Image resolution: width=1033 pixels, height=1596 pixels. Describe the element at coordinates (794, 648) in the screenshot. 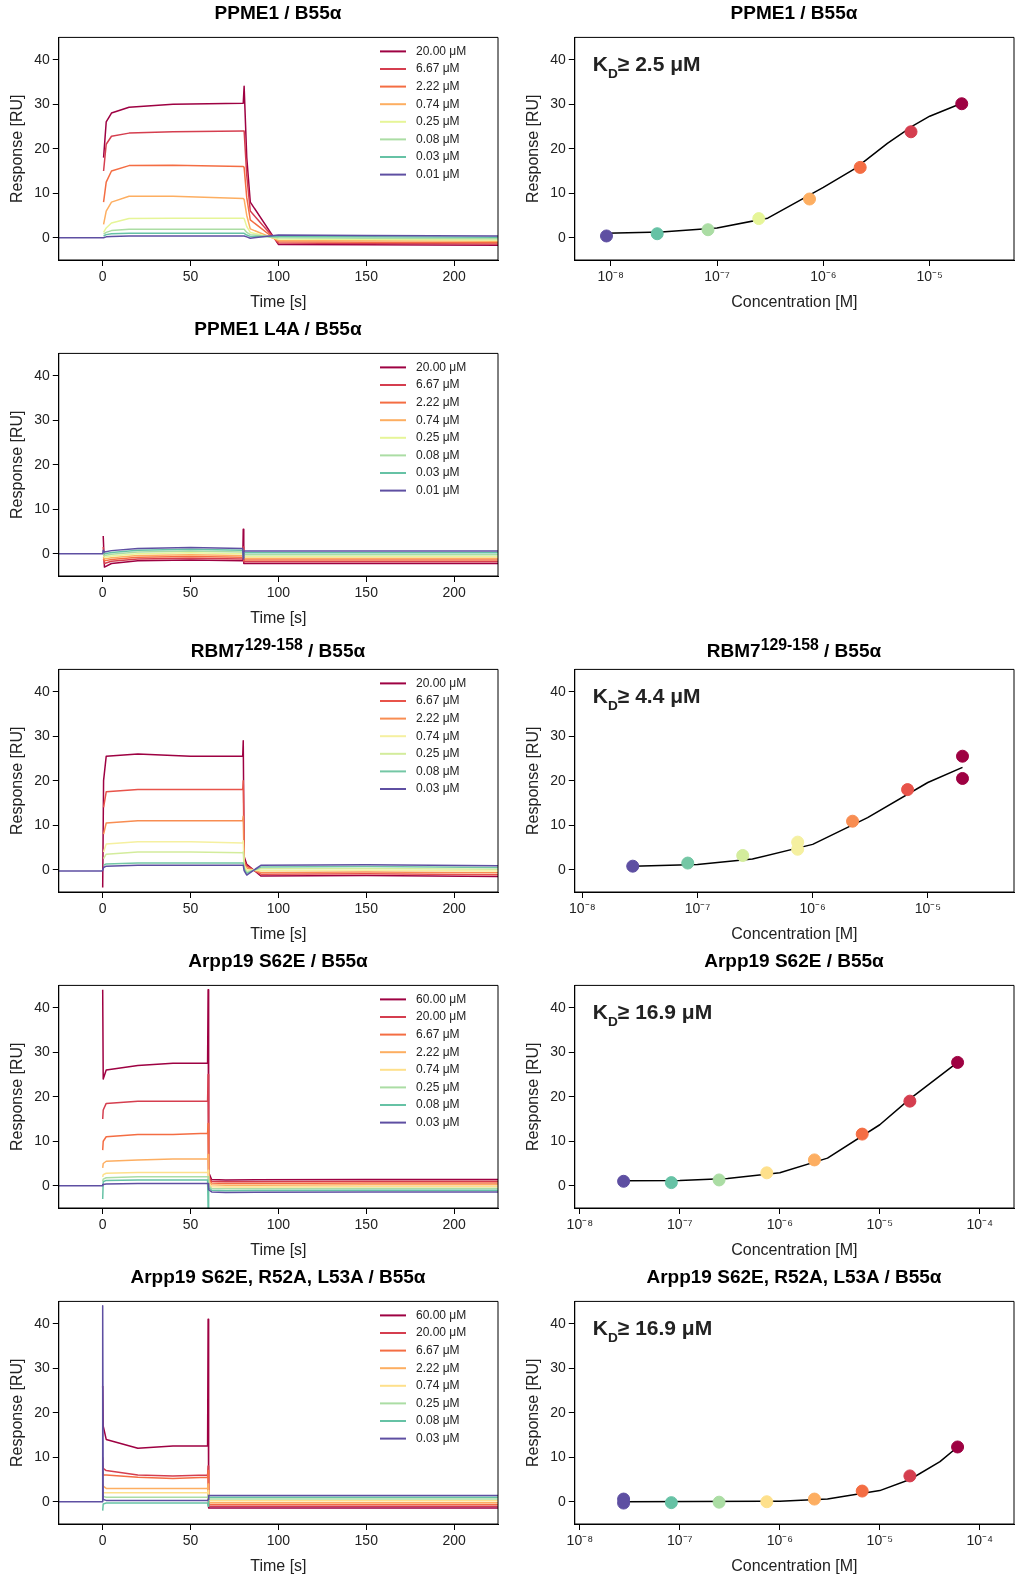

I see `chart-title: RBM7$^{129-158}$ / B55α` at that location.